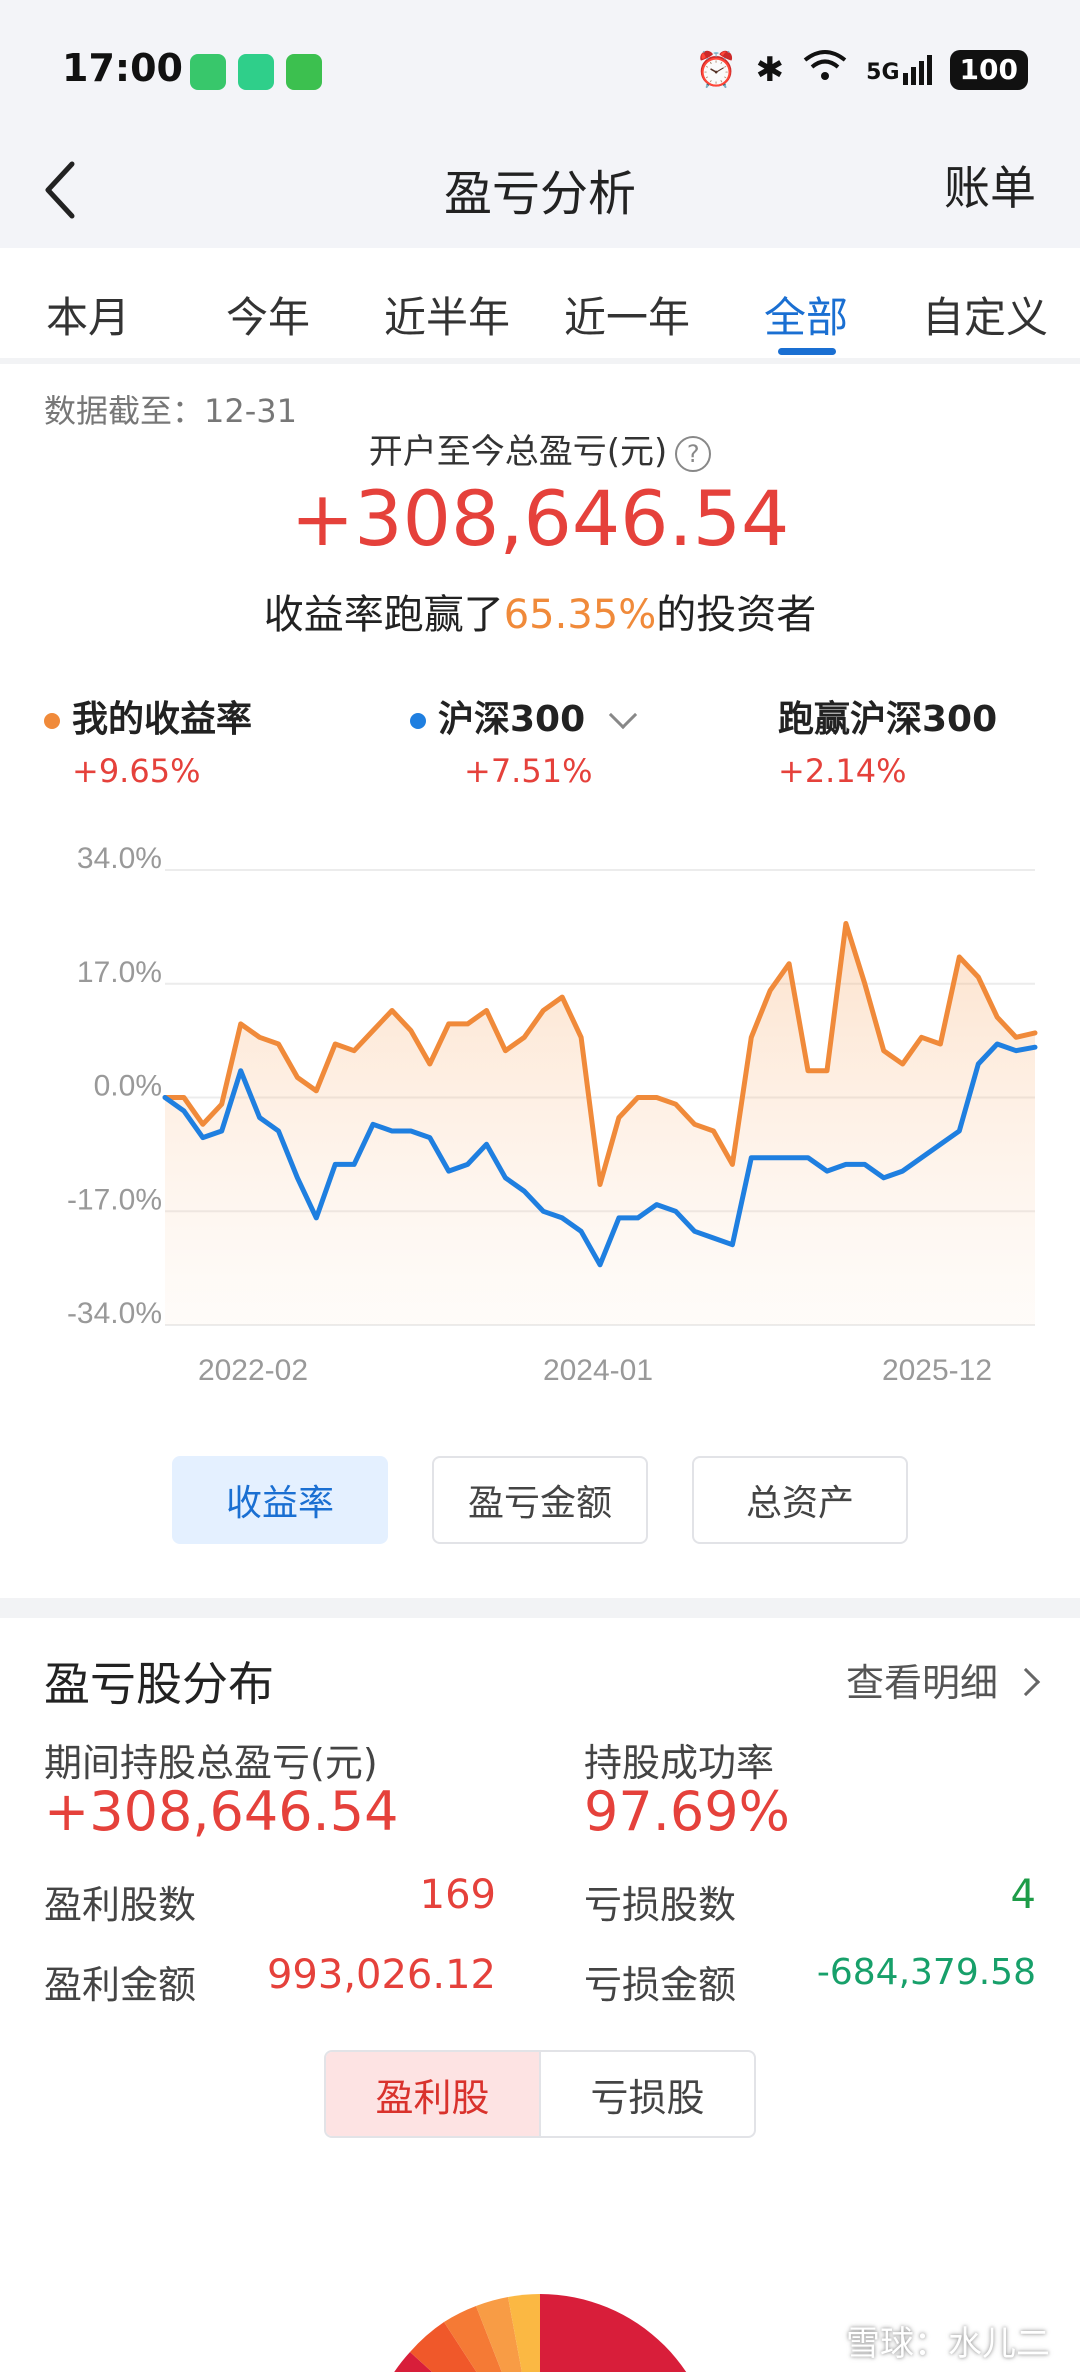 The height and width of the screenshot is (2372, 1080). I want to click on y-tick-label: -34.0%, so click(114, 1313).